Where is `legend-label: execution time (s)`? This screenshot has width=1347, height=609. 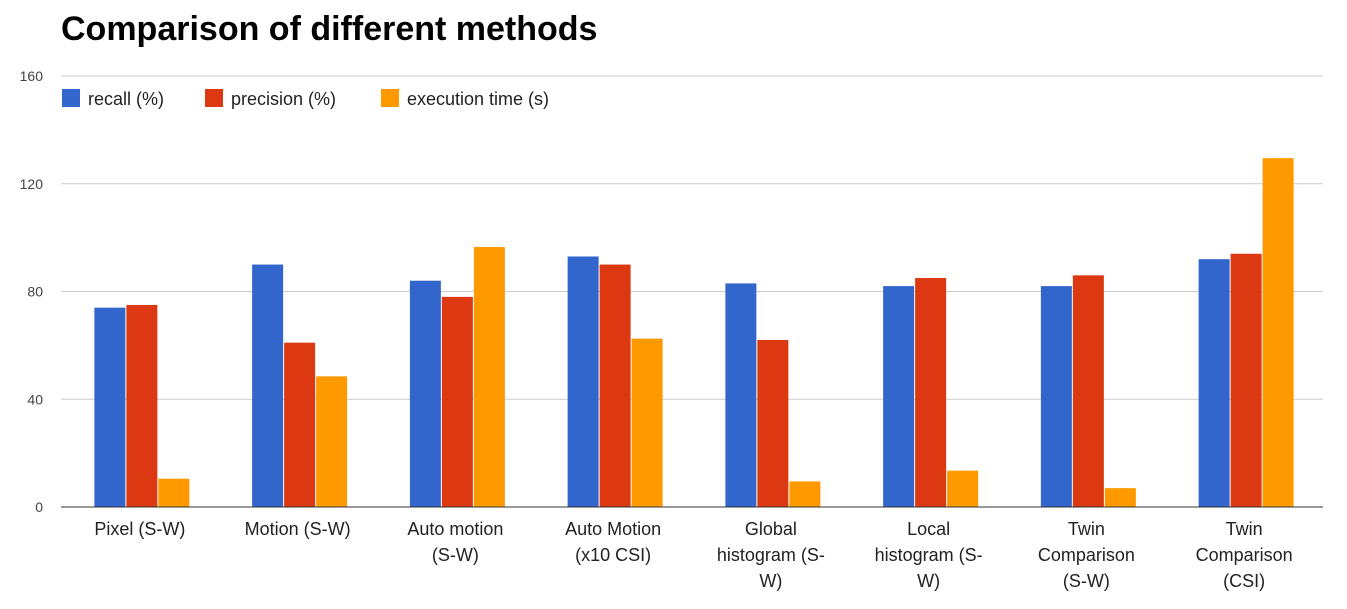
legend-label: execution time (s) is located at coordinates (478, 99).